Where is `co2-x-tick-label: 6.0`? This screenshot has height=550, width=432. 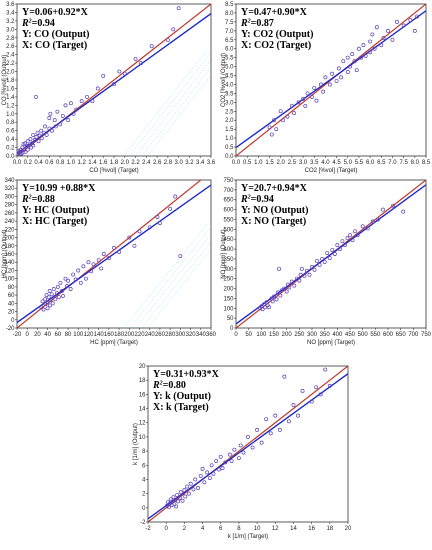
co2-x-tick-label: 6.0 is located at coordinates (370, 163).